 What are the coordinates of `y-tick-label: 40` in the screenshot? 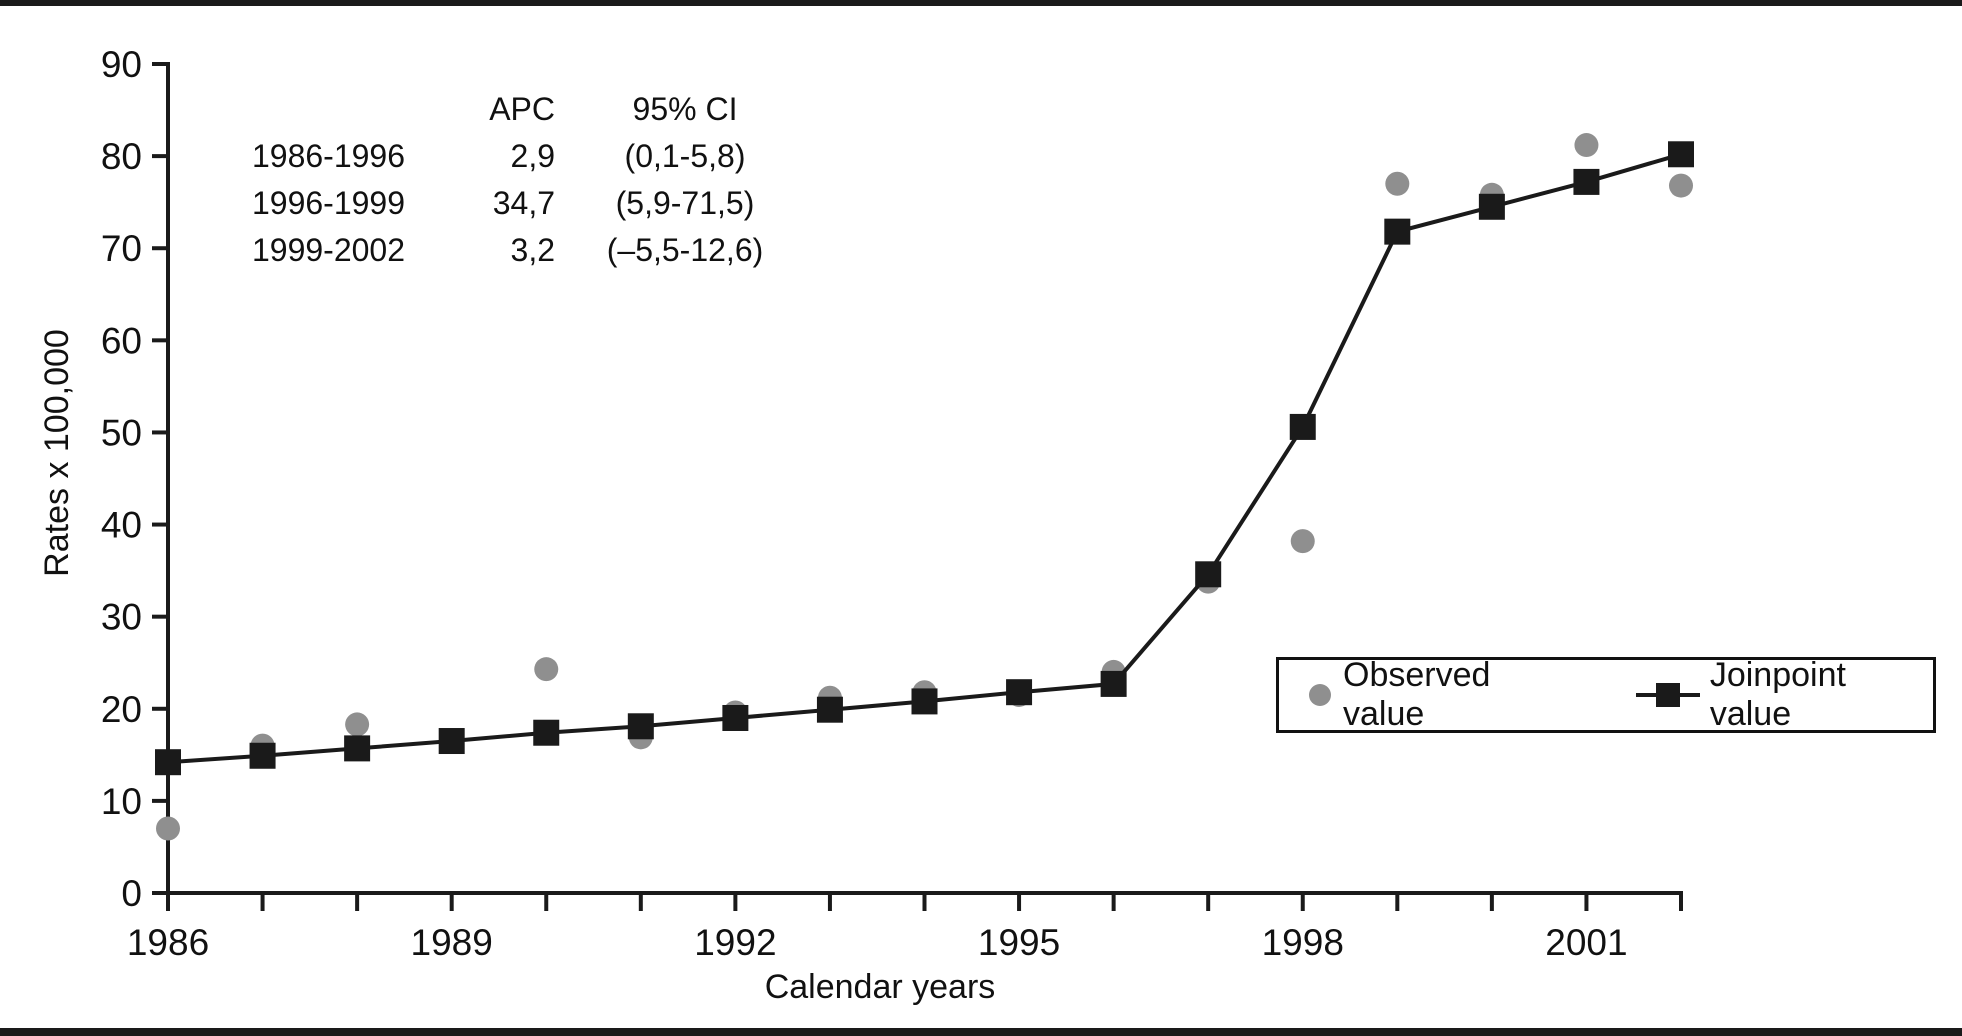 It's located at (121, 525).